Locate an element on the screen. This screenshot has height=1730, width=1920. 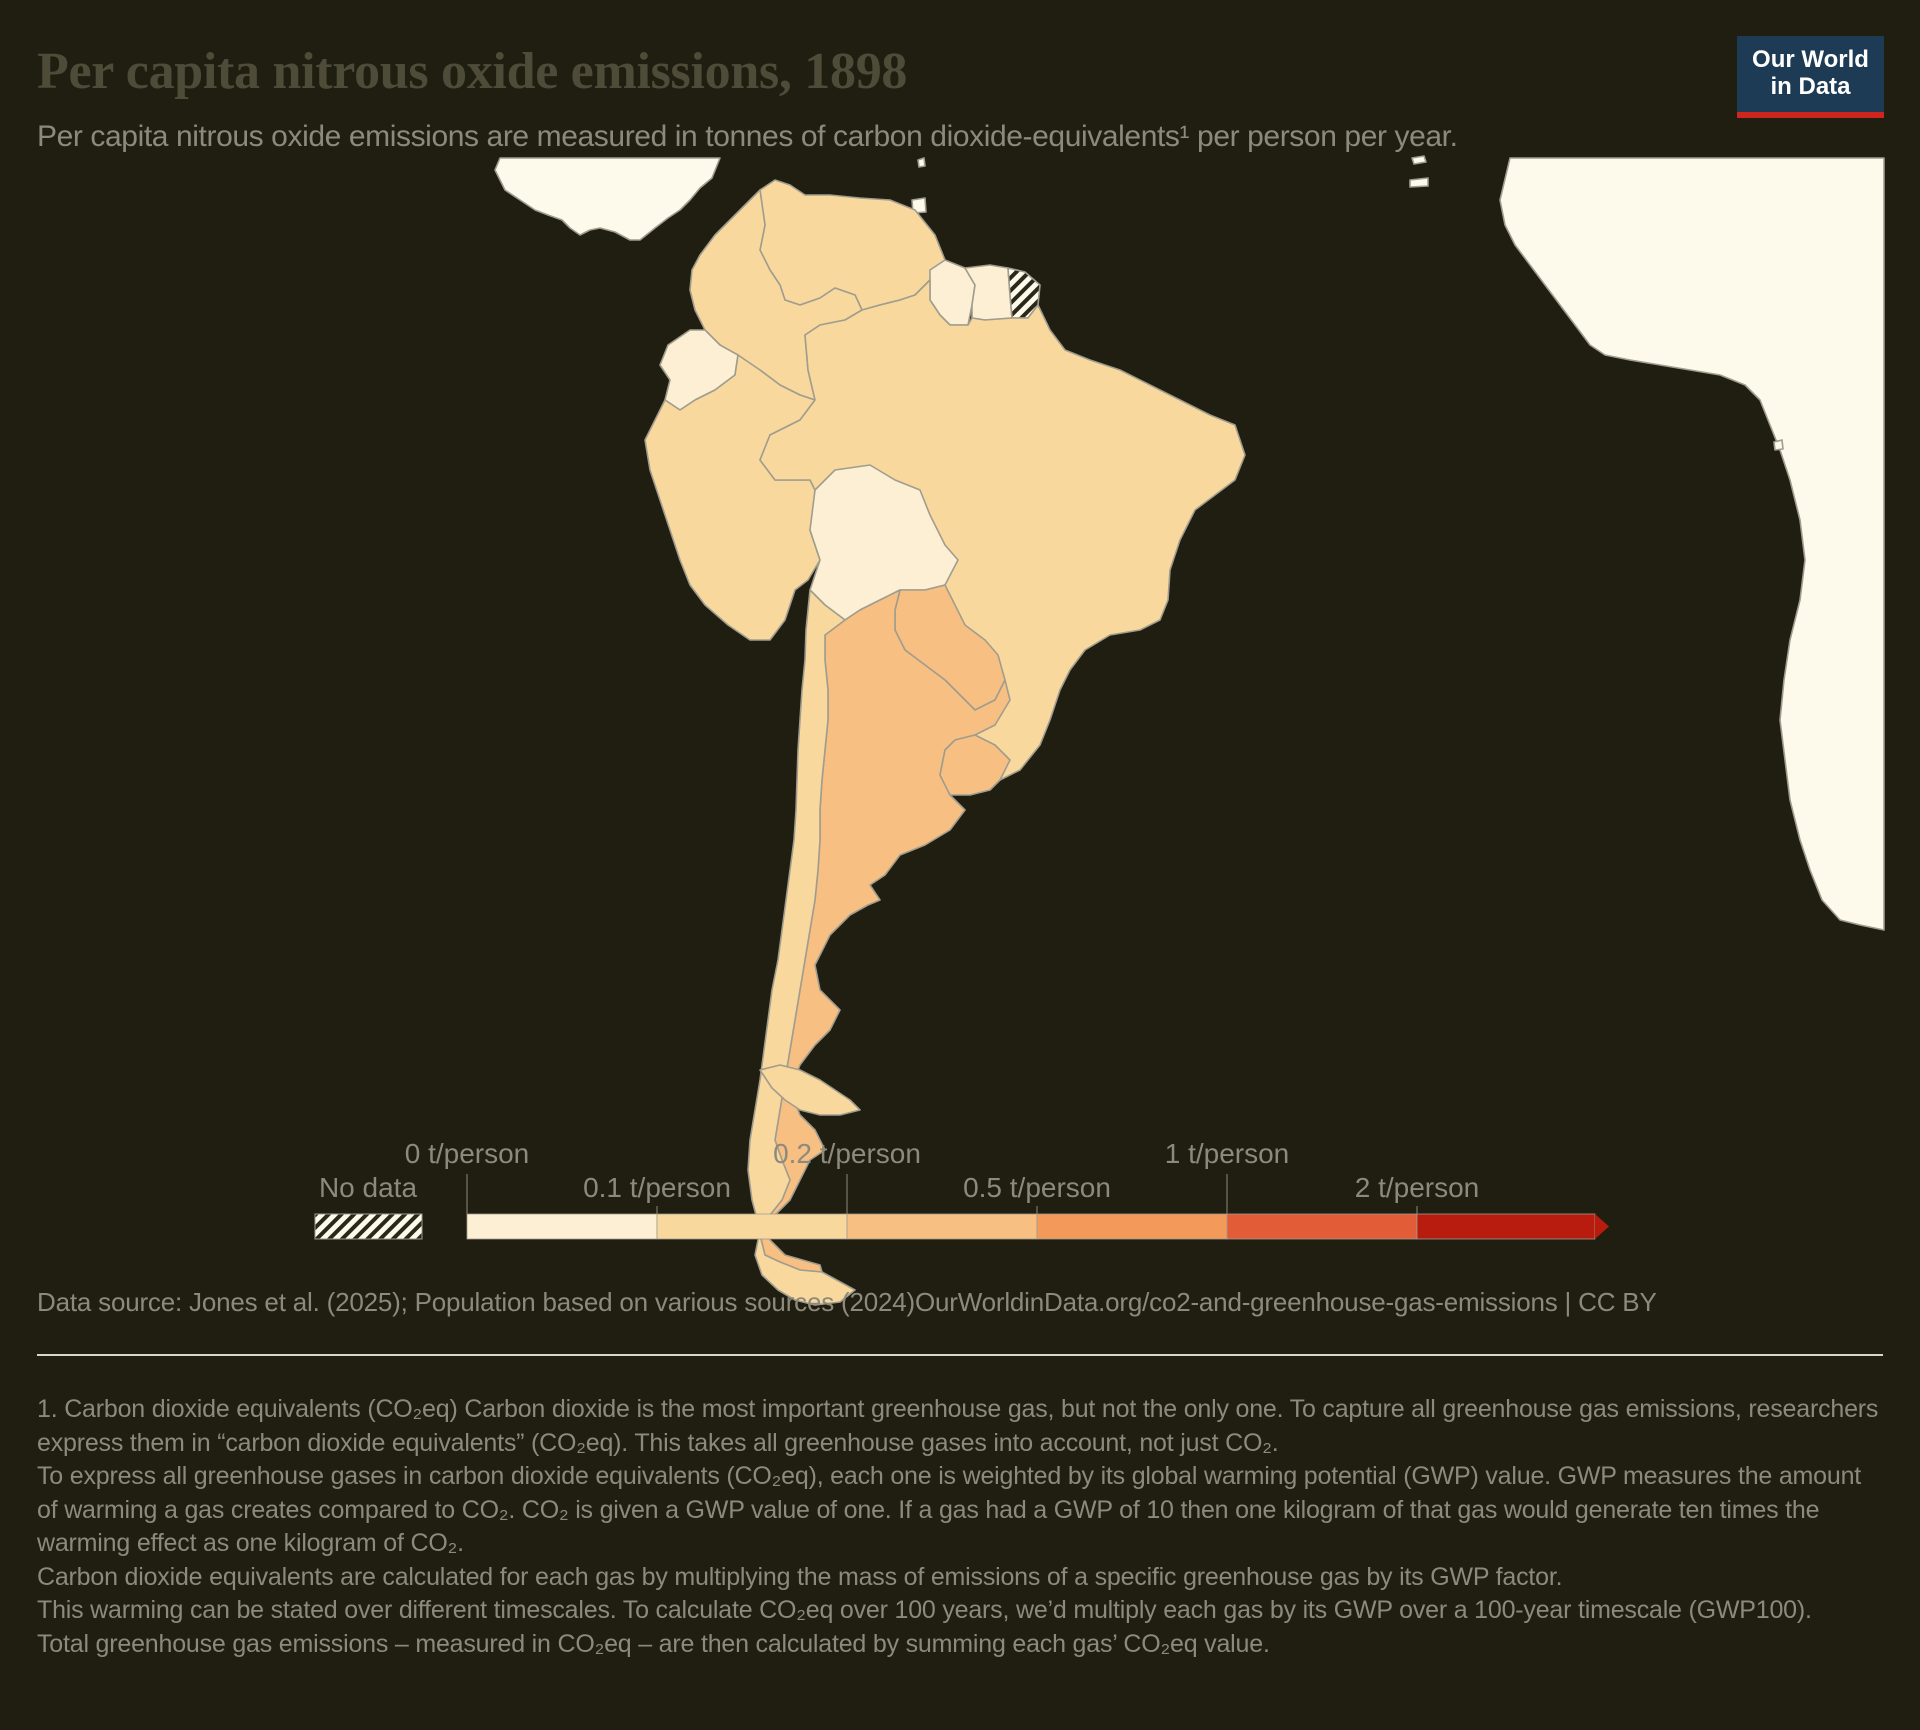
legend-label: 1 t/person is located at coordinates (1227, 1153).